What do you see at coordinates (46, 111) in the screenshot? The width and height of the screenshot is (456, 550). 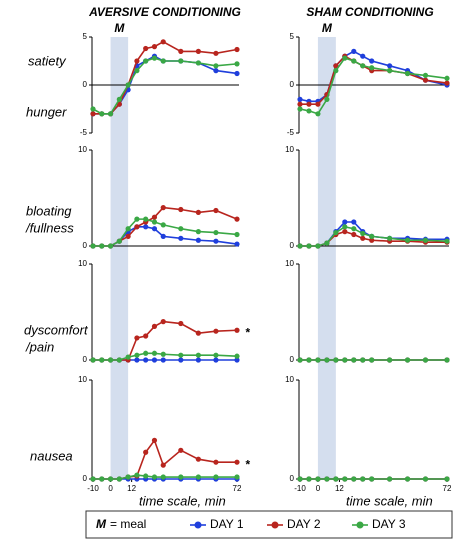 I see `row-label: hunger` at bounding box center [46, 111].